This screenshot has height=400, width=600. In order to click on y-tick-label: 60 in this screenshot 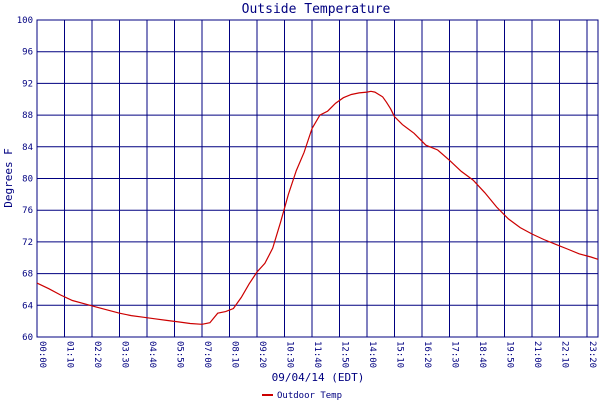, I will do `click(27, 338)`.